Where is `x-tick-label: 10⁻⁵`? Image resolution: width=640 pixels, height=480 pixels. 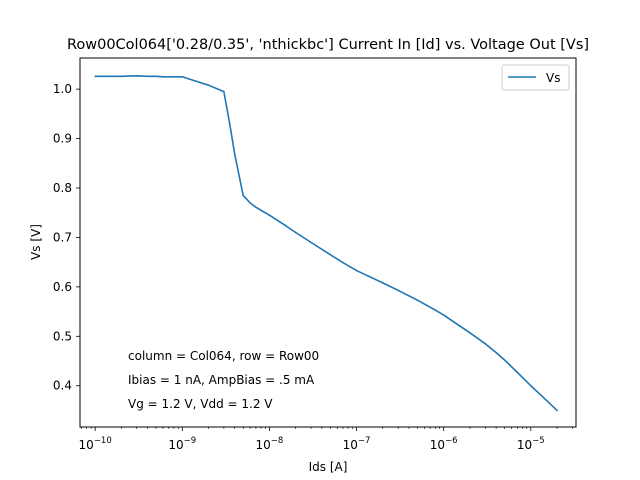 x-tick-label: 10⁻⁵ is located at coordinates (531, 444).